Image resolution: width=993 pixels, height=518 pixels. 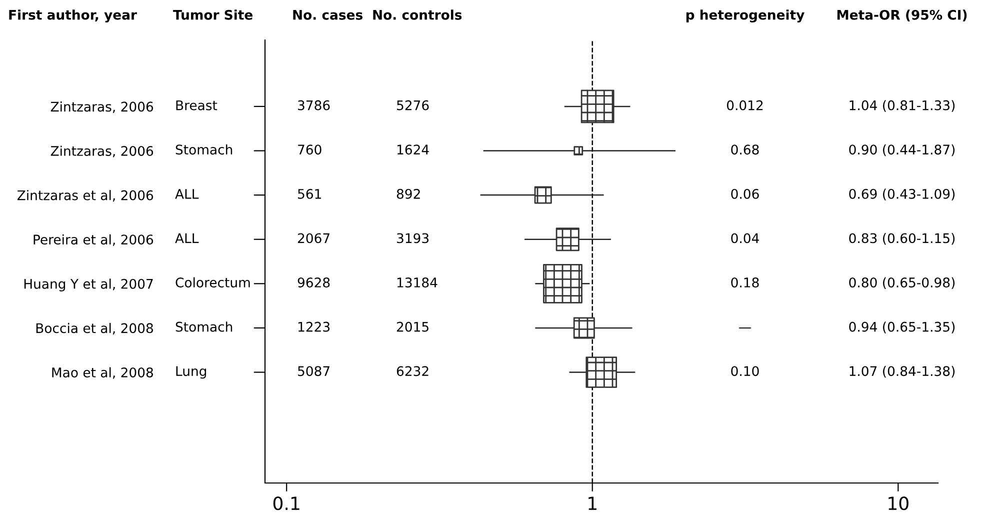 I want to click on annotation: 9628, so click(x=314, y=283).